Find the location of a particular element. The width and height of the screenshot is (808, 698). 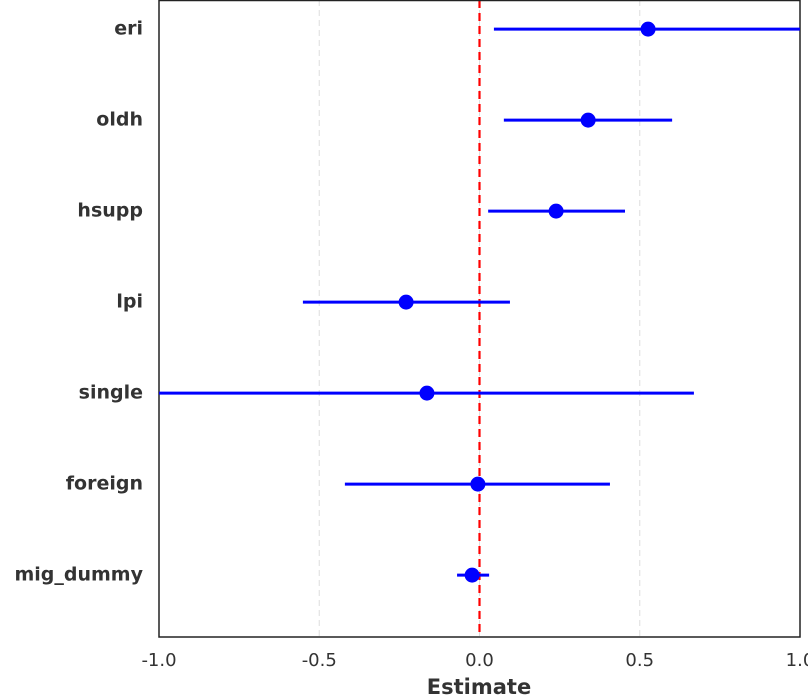

y-tick-label: mig_dummy is located at coordinates (78, 575).